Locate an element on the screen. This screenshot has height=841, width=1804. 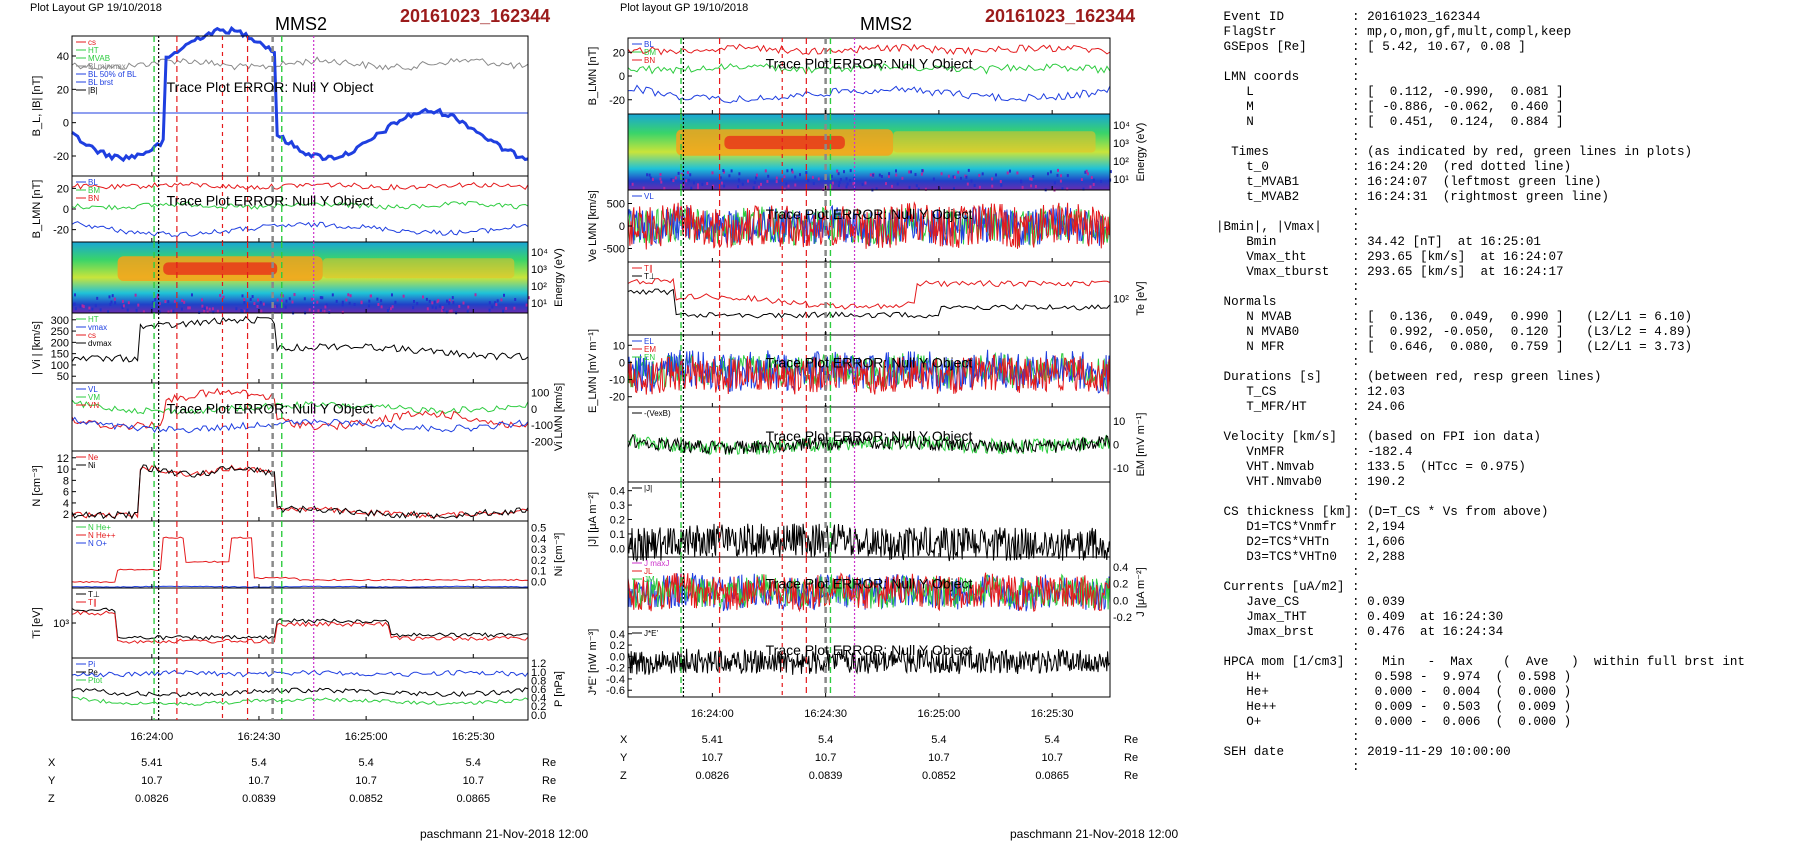
event-id-heading: 20161023_162344 is located at coordinates (475, 16).